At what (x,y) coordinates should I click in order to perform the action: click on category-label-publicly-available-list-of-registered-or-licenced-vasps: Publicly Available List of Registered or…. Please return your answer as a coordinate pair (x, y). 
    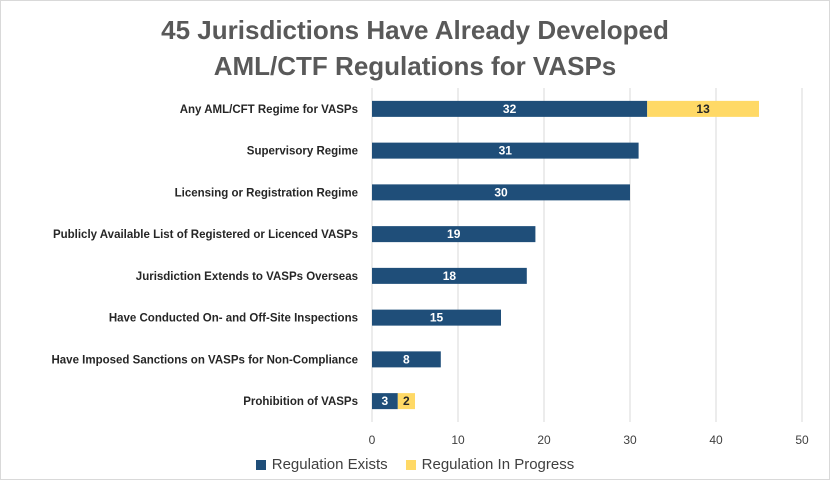
    Looking at the image, I should click on (205, 235).